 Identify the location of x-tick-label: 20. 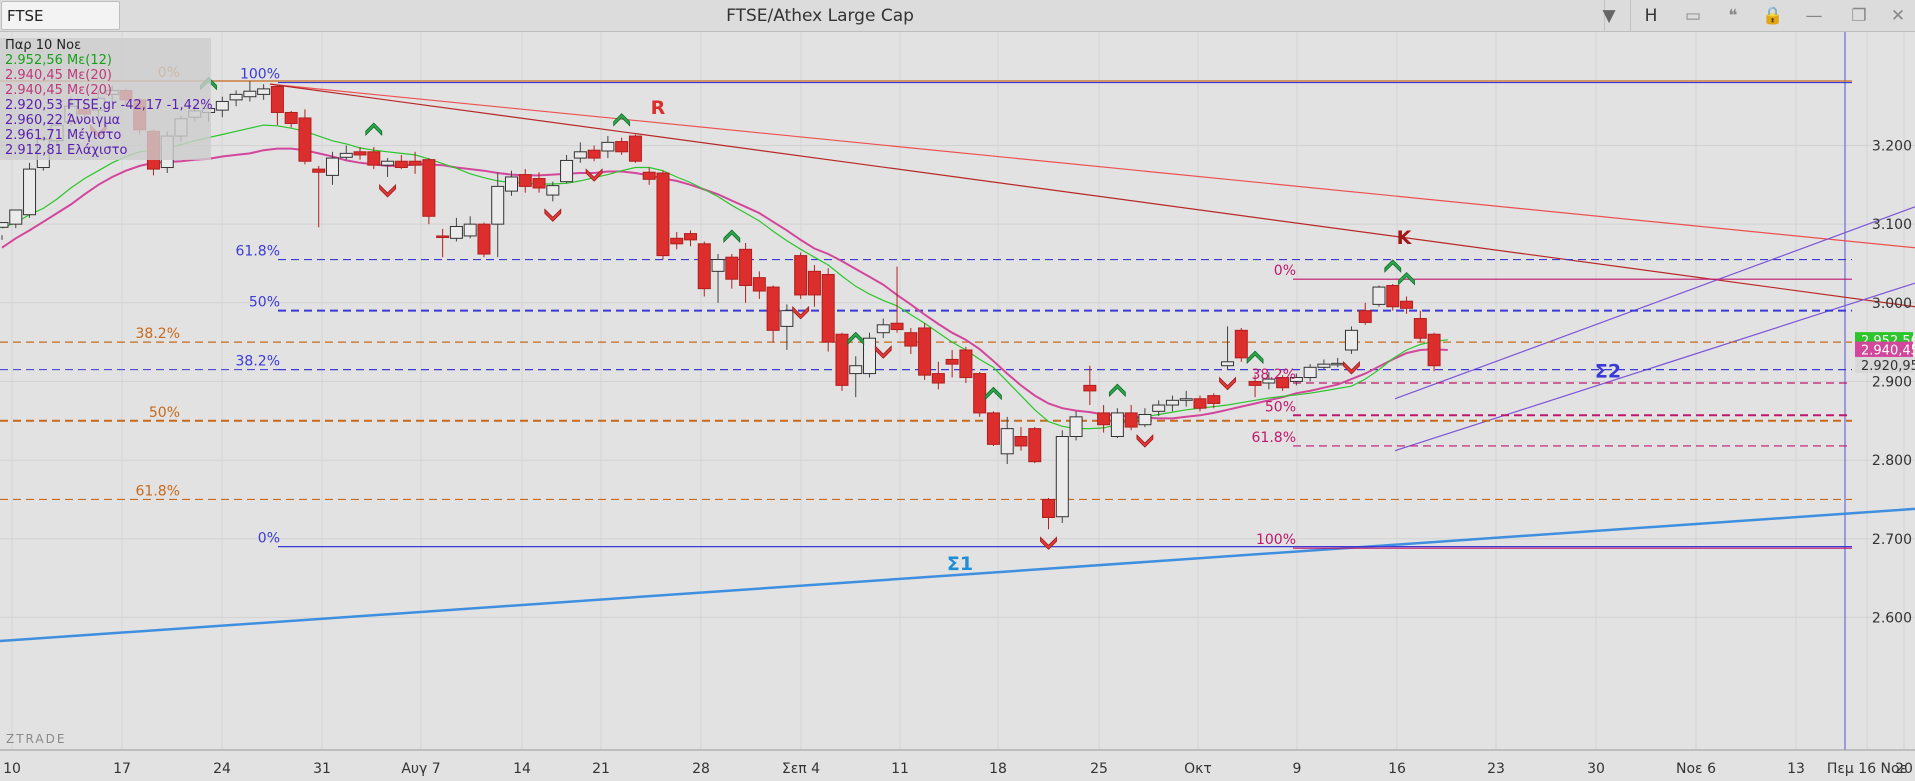
(1904, 769).